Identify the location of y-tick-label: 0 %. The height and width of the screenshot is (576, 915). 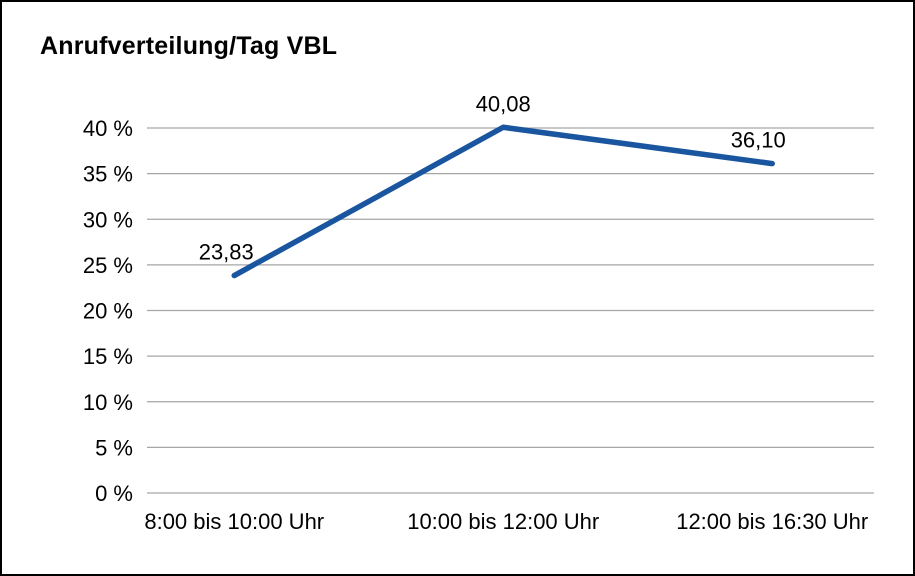
(114, 493).